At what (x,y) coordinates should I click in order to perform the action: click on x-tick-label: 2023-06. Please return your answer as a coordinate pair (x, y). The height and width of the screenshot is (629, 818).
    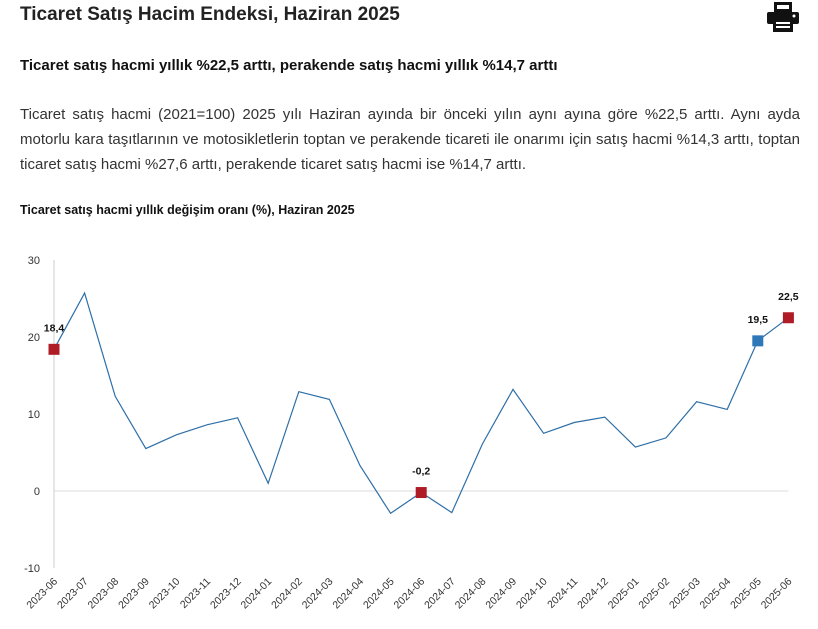
    Looking at the image, I should click on (42, 594).